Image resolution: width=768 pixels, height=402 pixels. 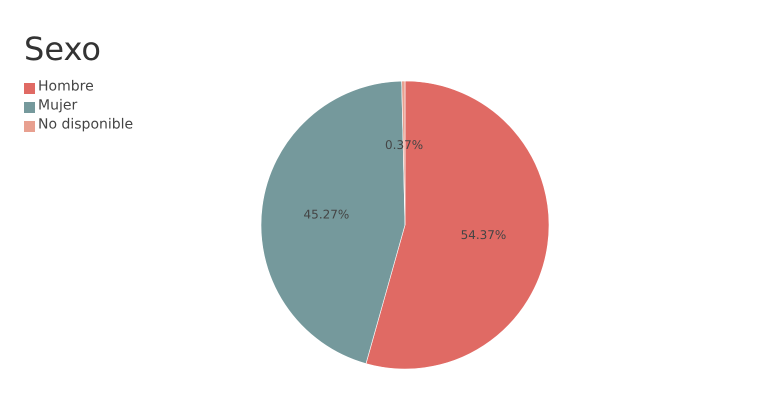 I want to click on legend-label: No disponible, so click(x=86, y=124).